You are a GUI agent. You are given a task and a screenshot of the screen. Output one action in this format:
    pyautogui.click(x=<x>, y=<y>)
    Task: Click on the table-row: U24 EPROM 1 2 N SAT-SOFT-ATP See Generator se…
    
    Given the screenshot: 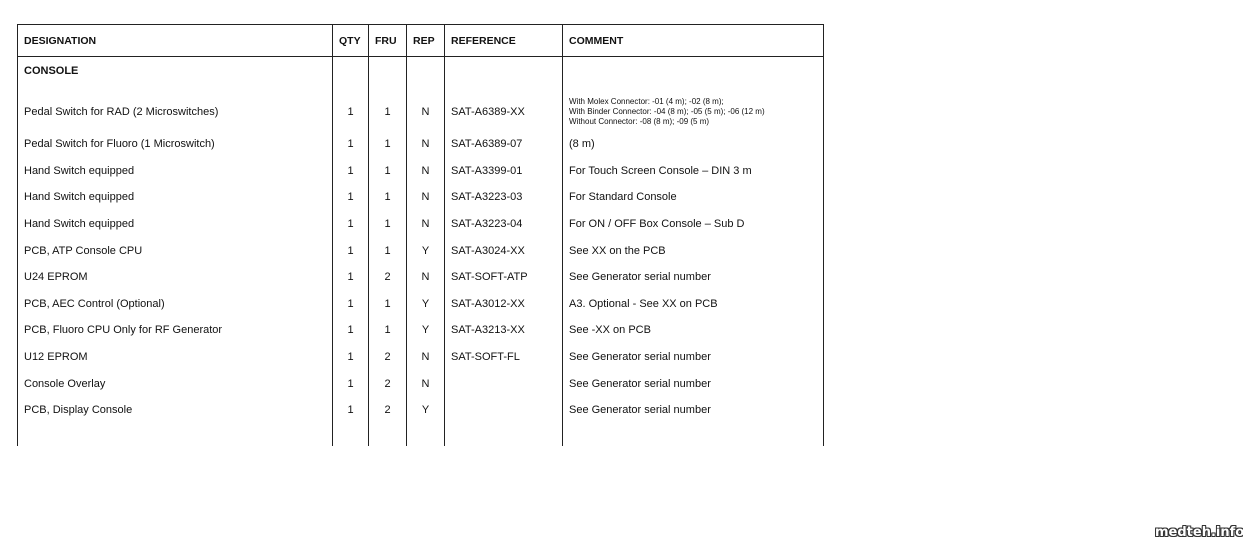 What is the action you would take?
    pyautogui.click(x=420, y=277)
    